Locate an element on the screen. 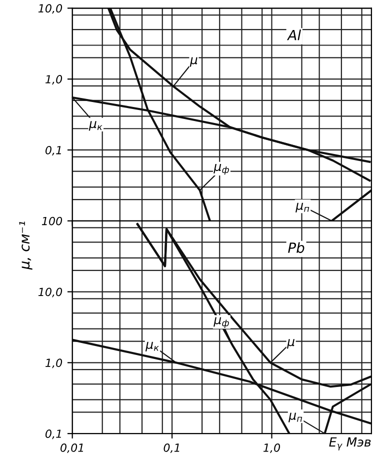 This screenshot has height=454, width=391. text: Pb is located at coordinates (296, 247).